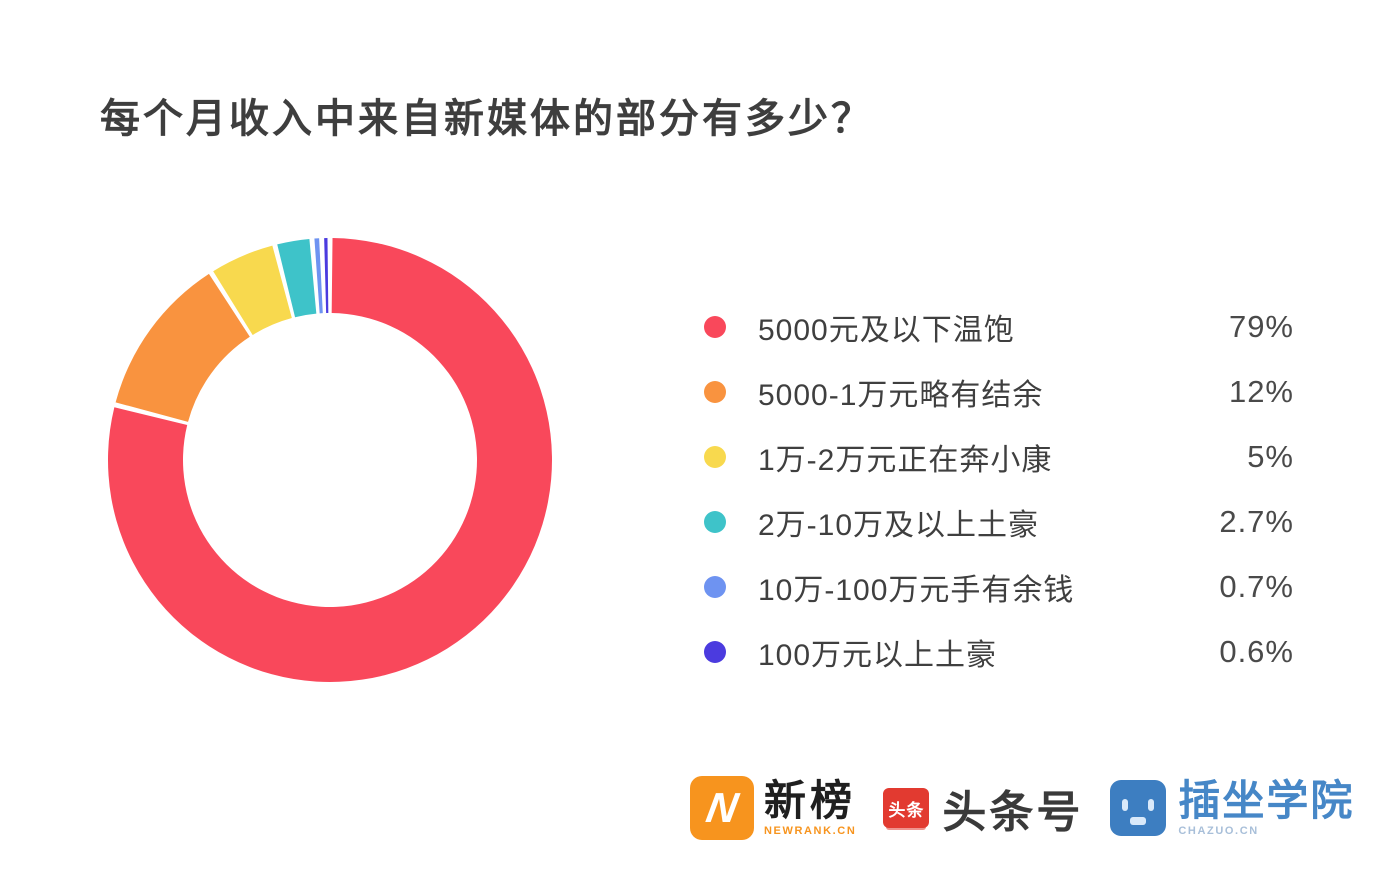  I want to click on legend-label: 100万元以上土豪, so click(878, 655).